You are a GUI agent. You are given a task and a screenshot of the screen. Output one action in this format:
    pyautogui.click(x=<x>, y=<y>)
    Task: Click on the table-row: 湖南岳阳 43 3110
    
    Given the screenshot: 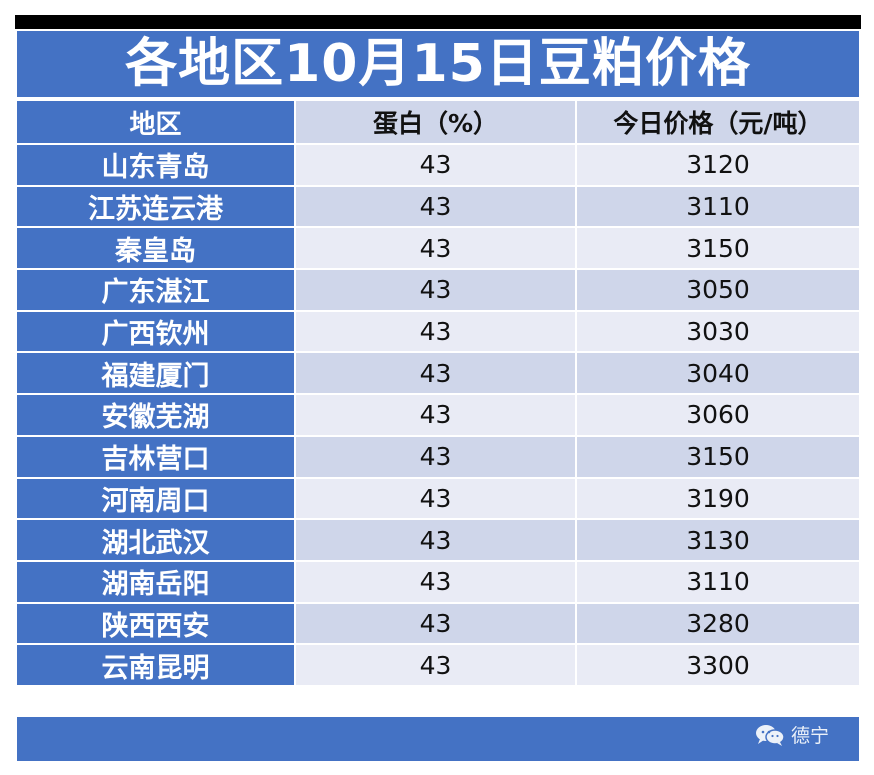 What is the action you would take?
    pyautogui.click(x=438, y=582)
    